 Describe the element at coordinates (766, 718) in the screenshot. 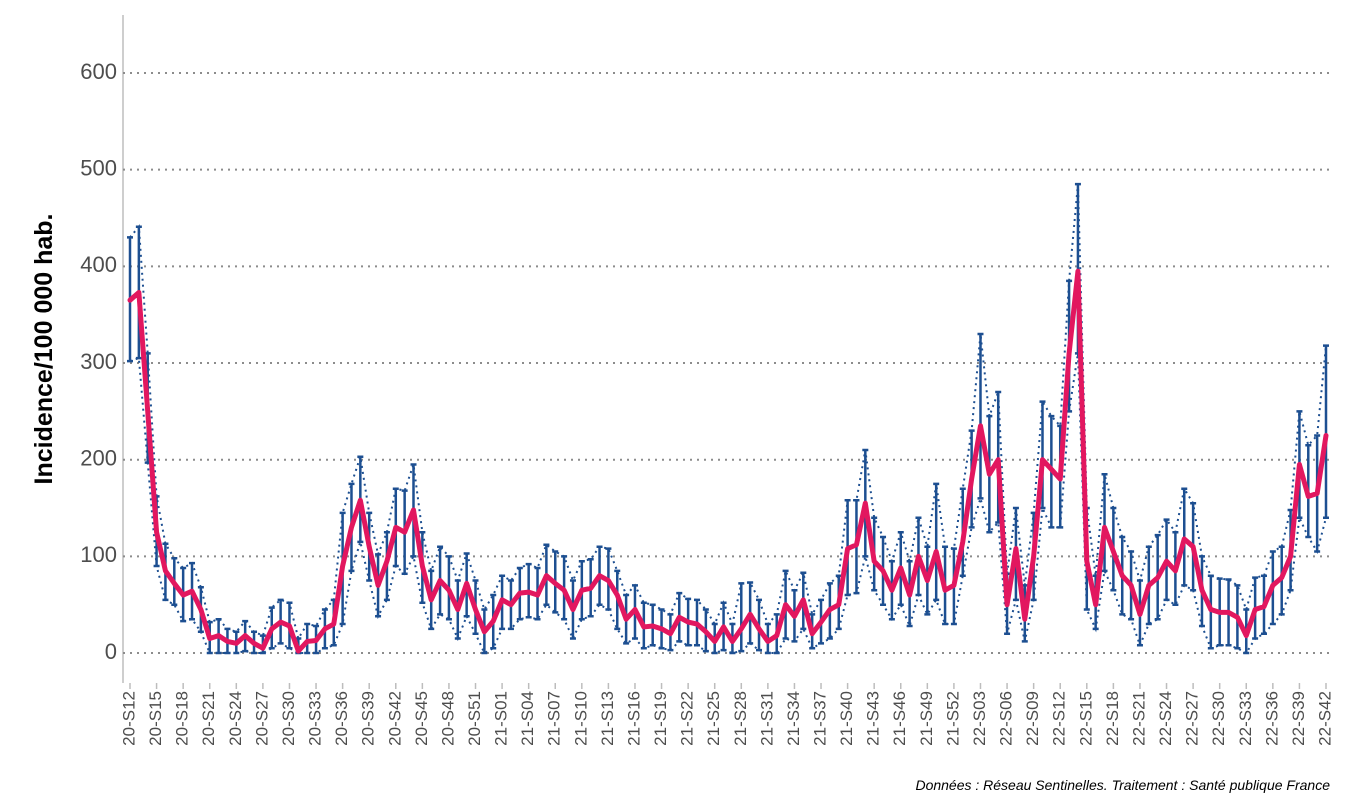

I see `x-tick-label: 21-S31` at that location.